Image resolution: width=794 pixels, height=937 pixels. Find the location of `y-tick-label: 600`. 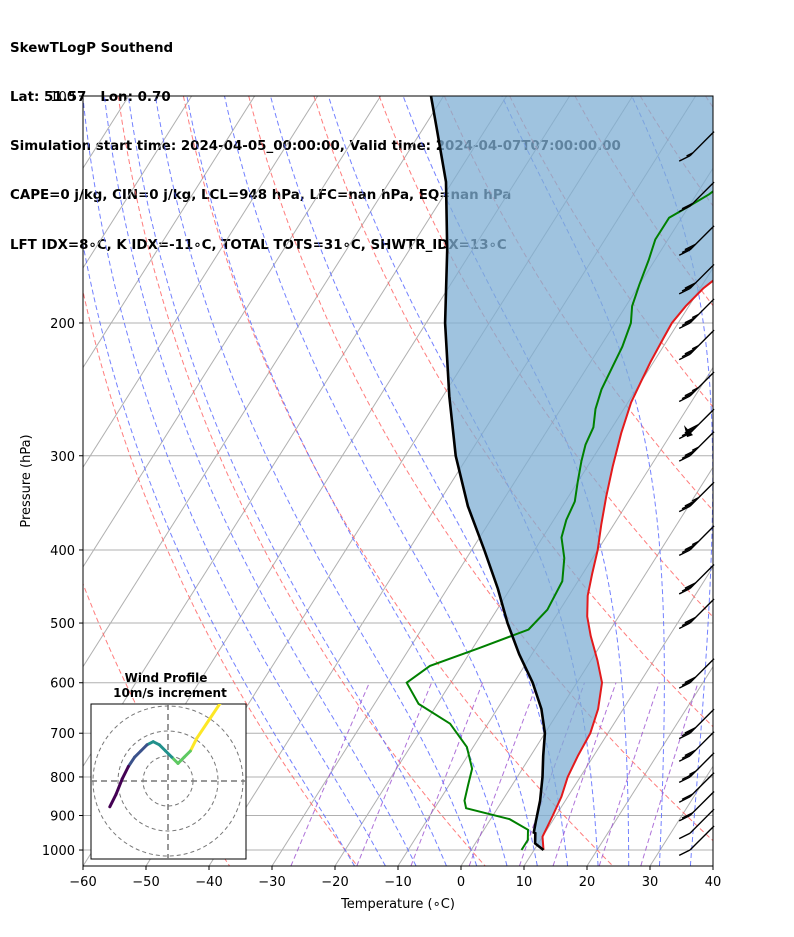

y-tick-label: 600 is located at coordinates (62, 684).